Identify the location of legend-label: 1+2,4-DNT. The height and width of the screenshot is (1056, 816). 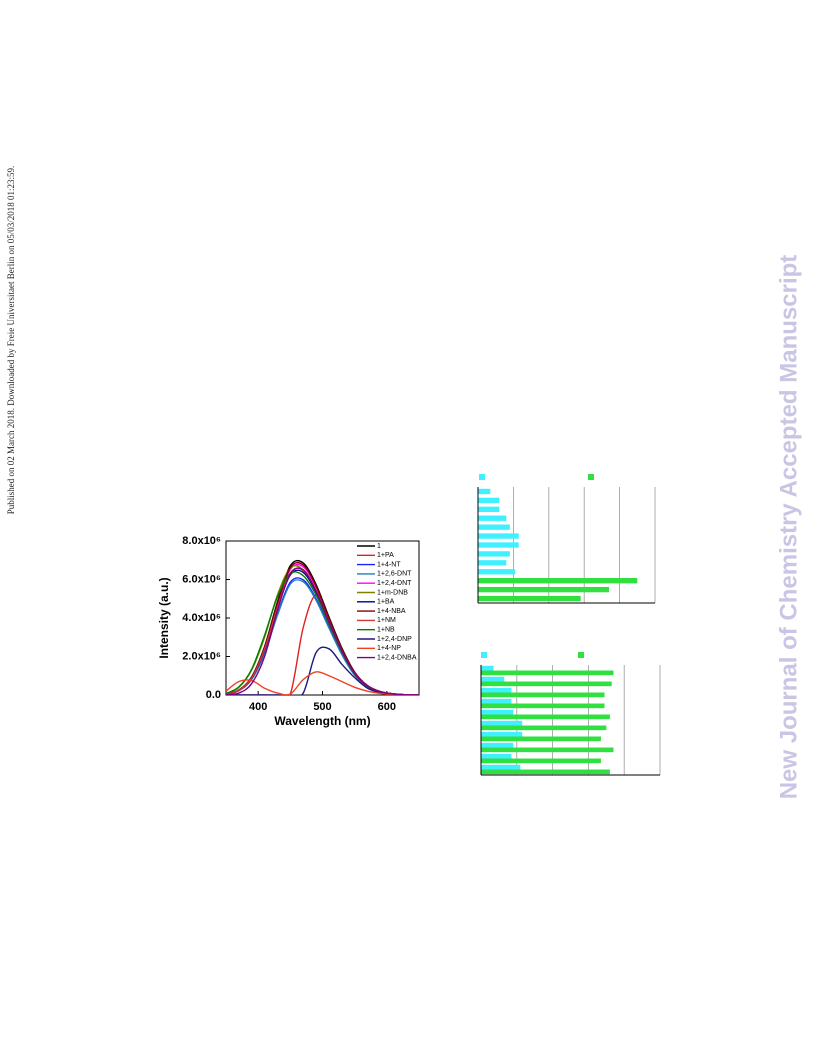
(394, 583).